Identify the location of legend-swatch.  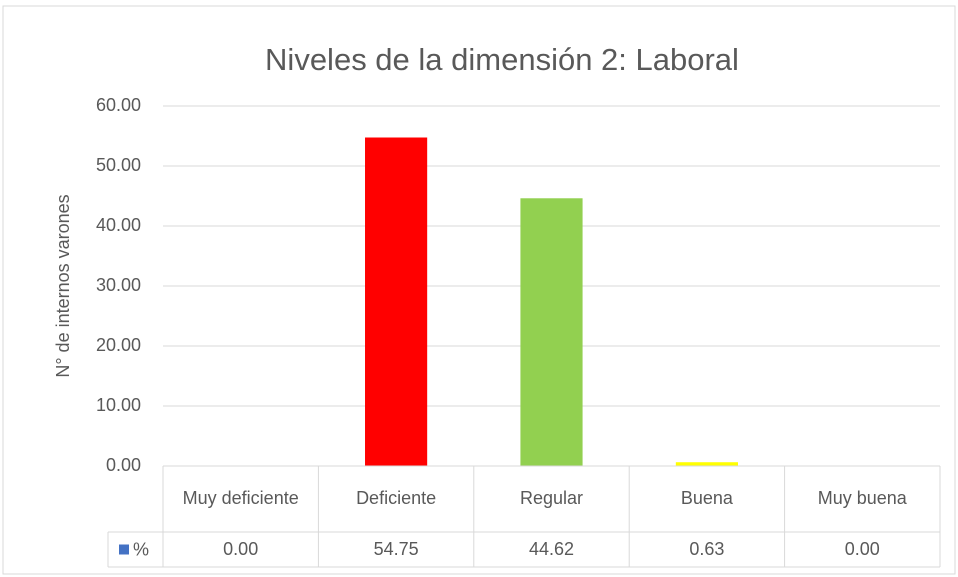
(124, 549).